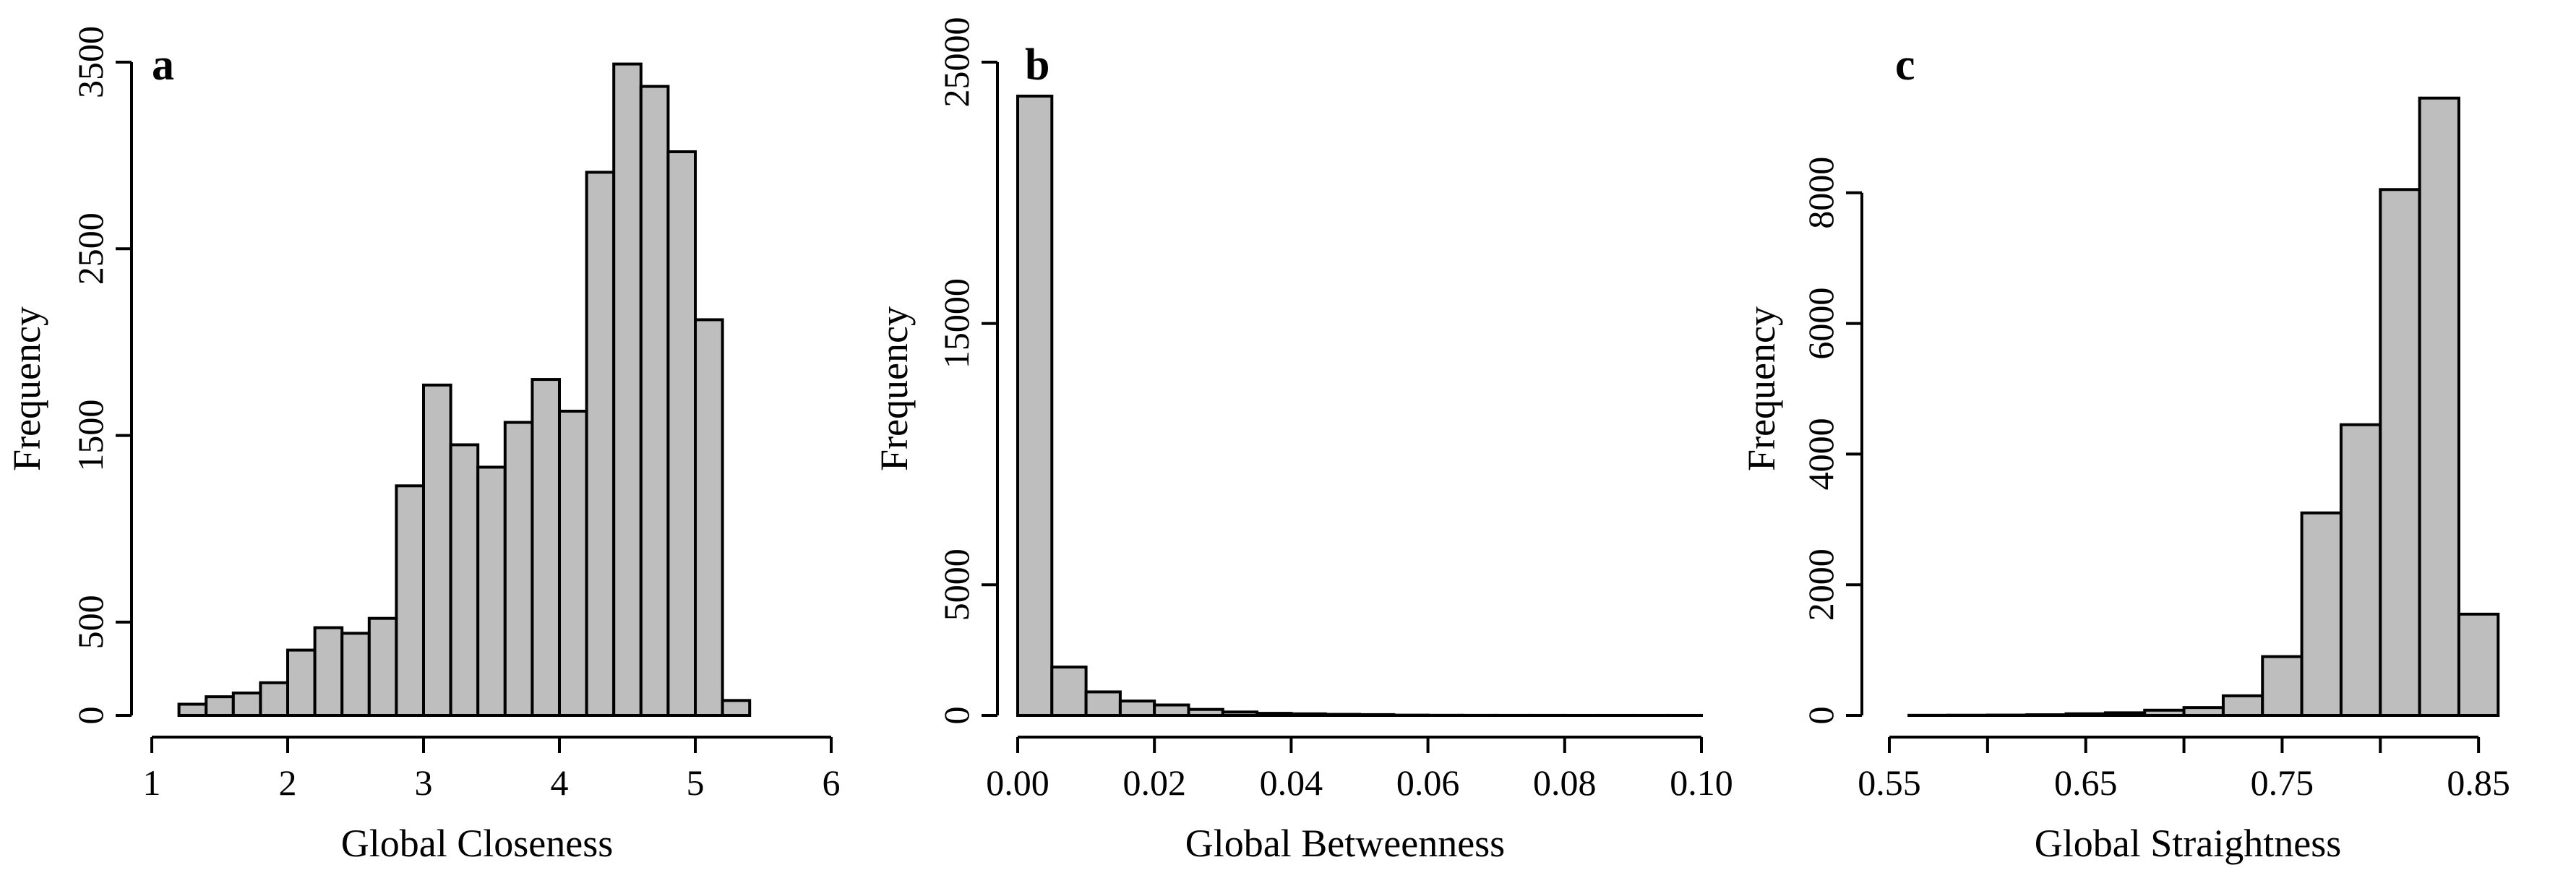 The width and height of the screenshot is (2576, 878). What do you see at coordinates (1154, 782) in the screenshot?
I see `x-tick-label: 0.02` at bounding box center [1154, 782].